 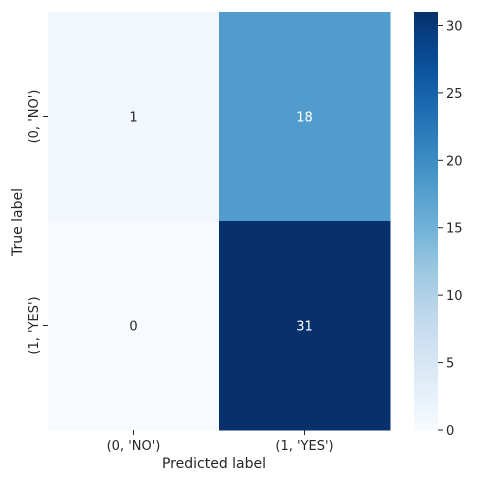 I want to click on cell-value-label: 31, so click(x=304, y=327).